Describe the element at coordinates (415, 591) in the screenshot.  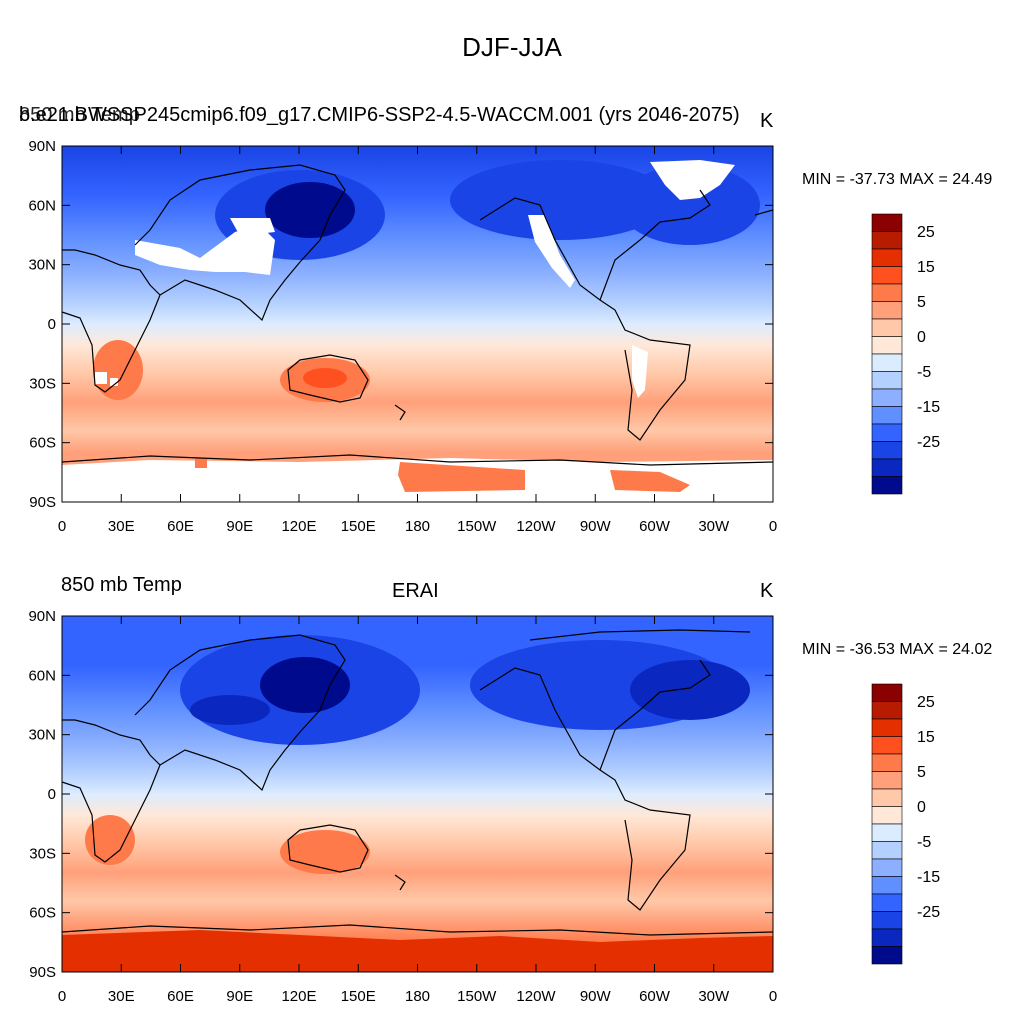
I see `panel-2-center-title: ERAI` at that location.